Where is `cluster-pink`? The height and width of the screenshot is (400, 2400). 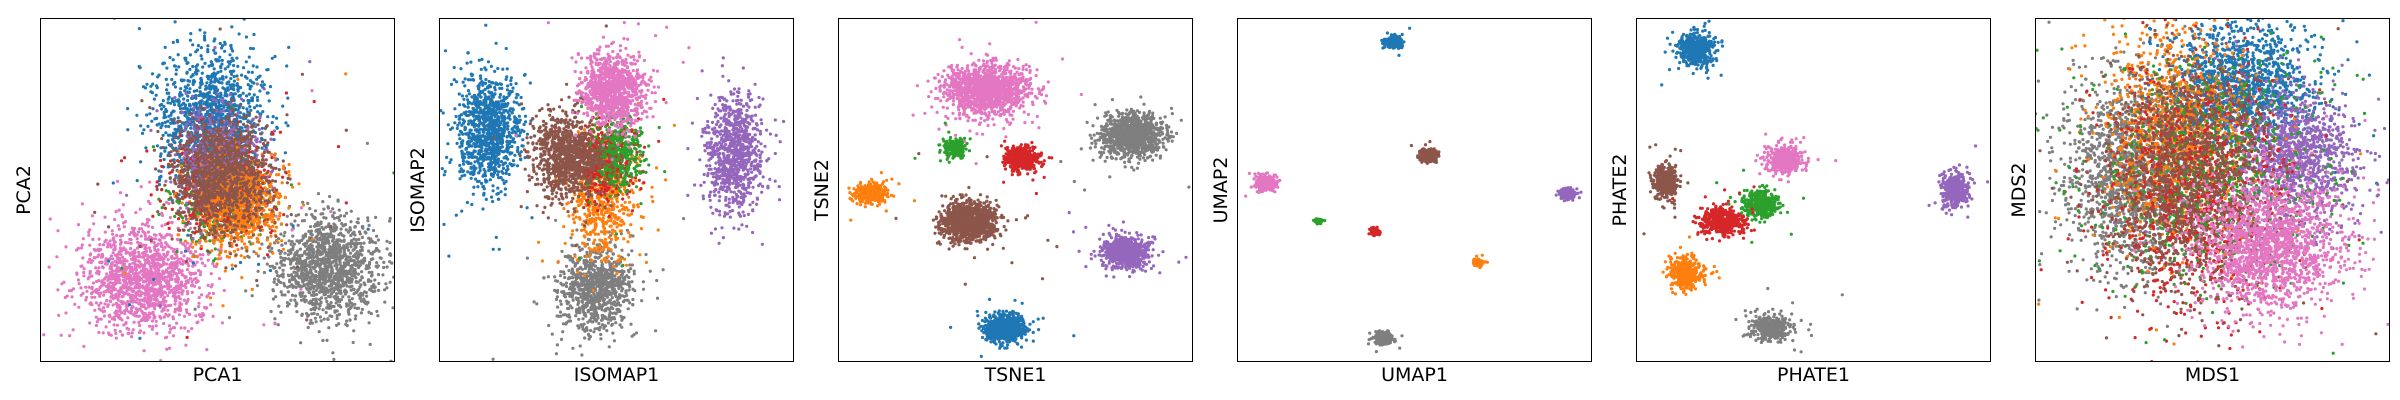
cluster-pink is located at coordinates (187, 225).